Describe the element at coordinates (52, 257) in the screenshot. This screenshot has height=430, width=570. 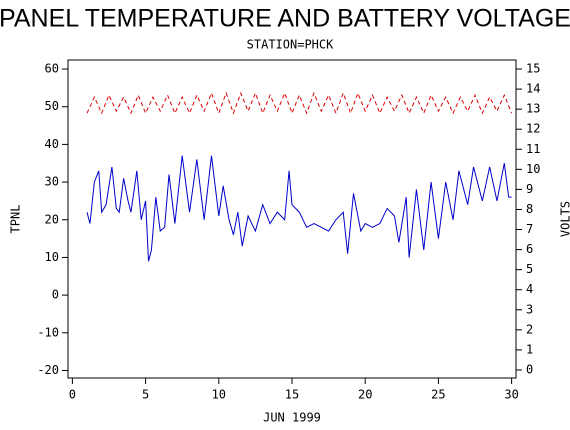
I see `y-tick-label: 10` at that location.